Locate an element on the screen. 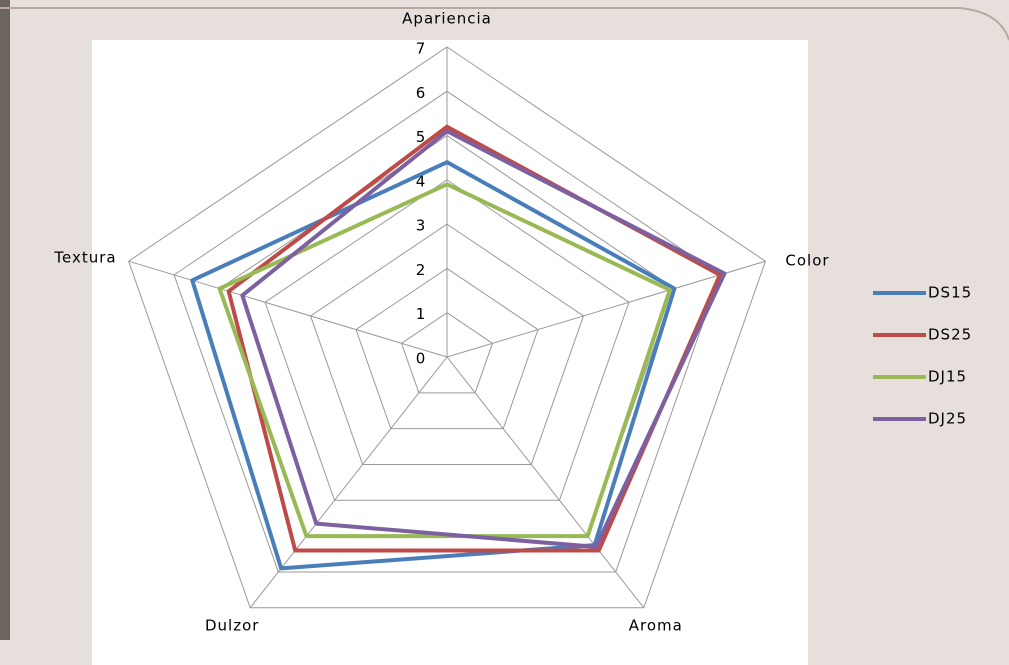  tick-label: 5 is located at coordinates (421, 137).